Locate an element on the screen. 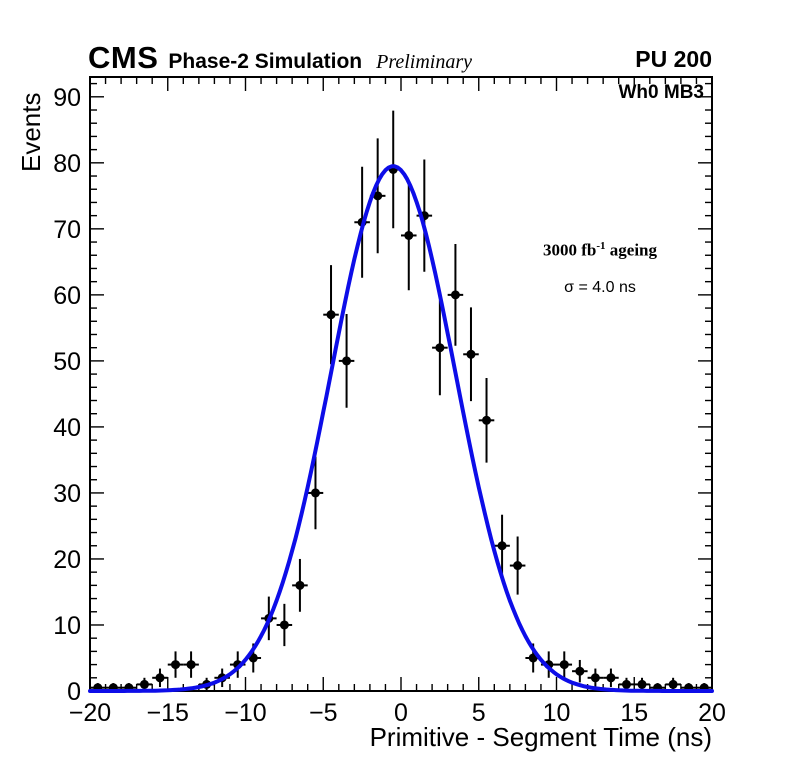  y-tick-label: 0 is located at coordinates (74, 692).